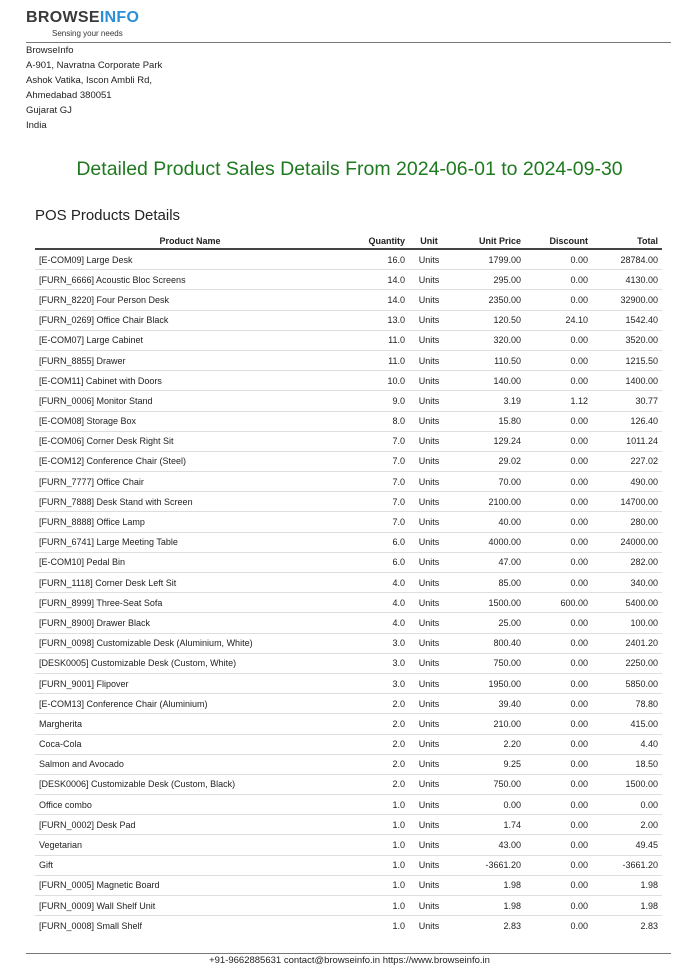  I want to click on cell-product-name: [FURN_0009] Wall Shelf Unit, so click(190, 905).